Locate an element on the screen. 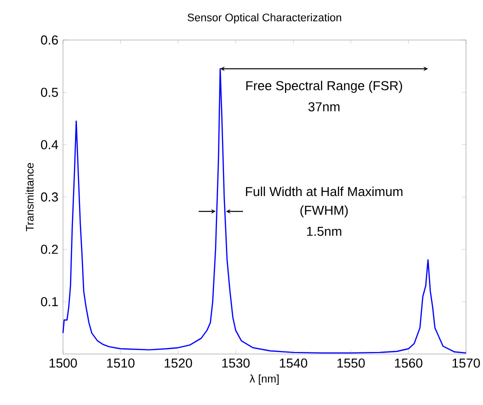  y-tick-label: 0.4 is located at coordinates (49, 145).